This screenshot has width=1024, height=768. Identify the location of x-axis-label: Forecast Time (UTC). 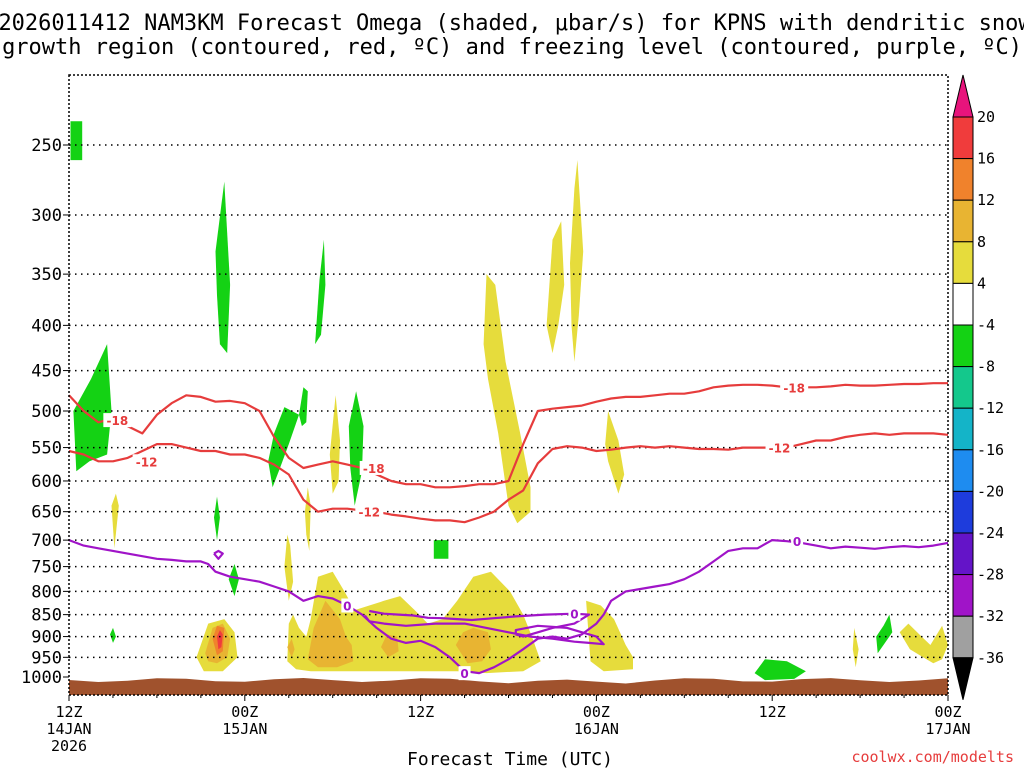
(510, 758).